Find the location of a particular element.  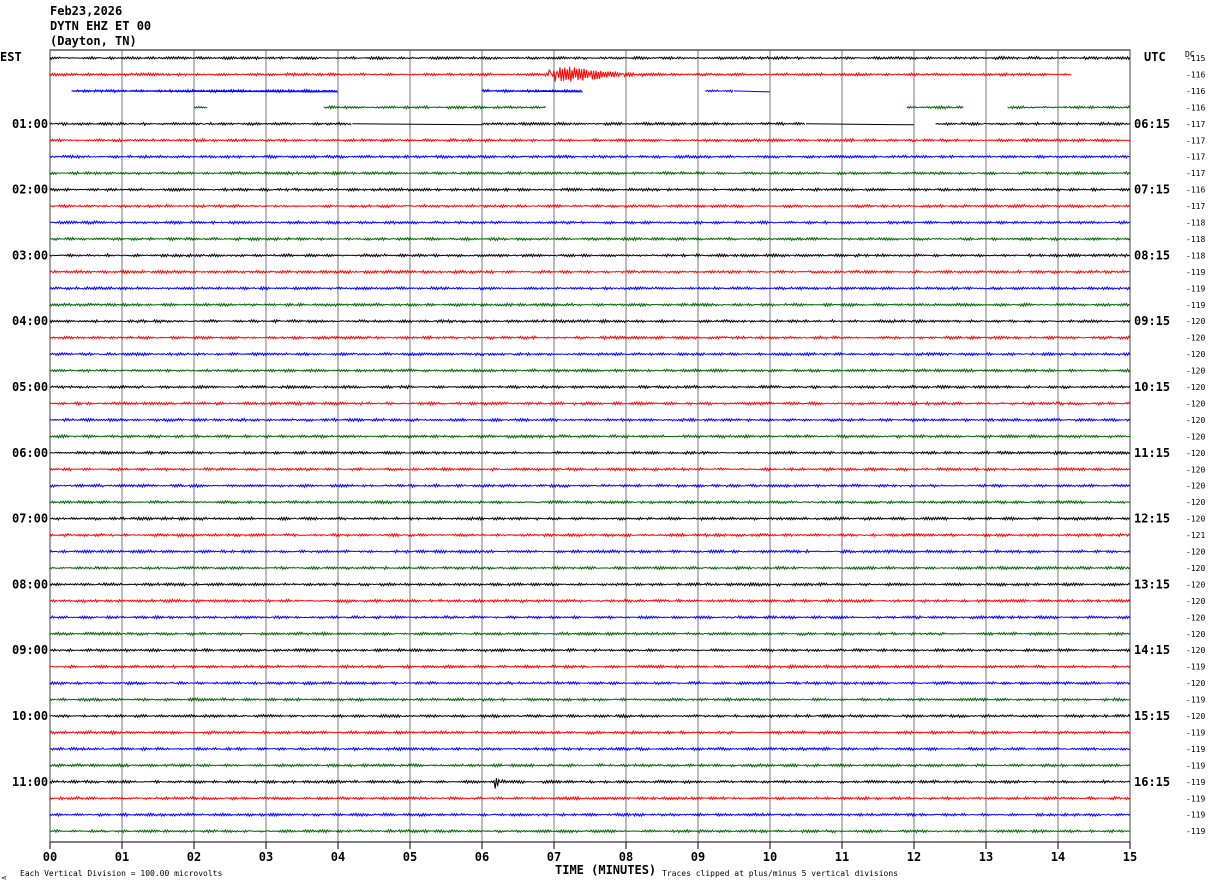

est-hour-label: 02:00 is located at coordinates (30, 190).